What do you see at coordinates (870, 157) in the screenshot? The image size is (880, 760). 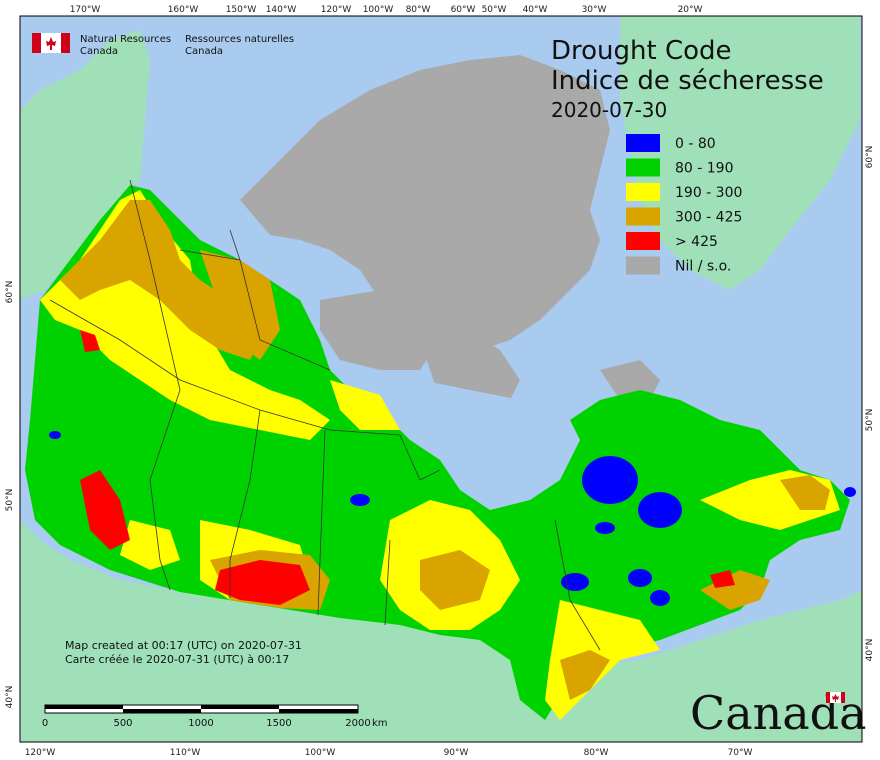 I see `right-tick-0: 60°N` at bounding box center [870, 157].